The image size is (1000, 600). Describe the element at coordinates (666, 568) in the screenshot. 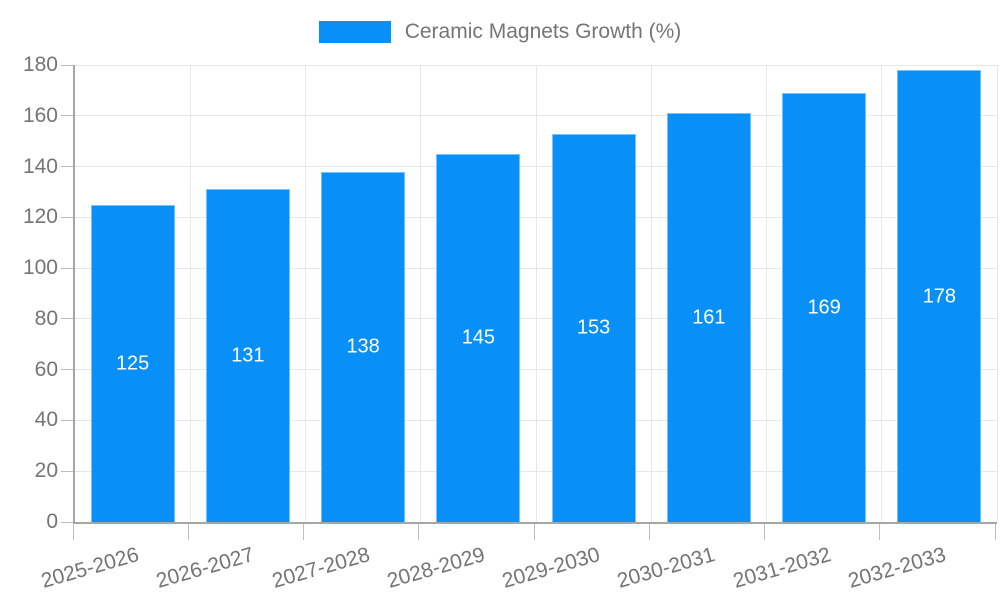

I see `x-tick-label: 2030-2031` at that location.